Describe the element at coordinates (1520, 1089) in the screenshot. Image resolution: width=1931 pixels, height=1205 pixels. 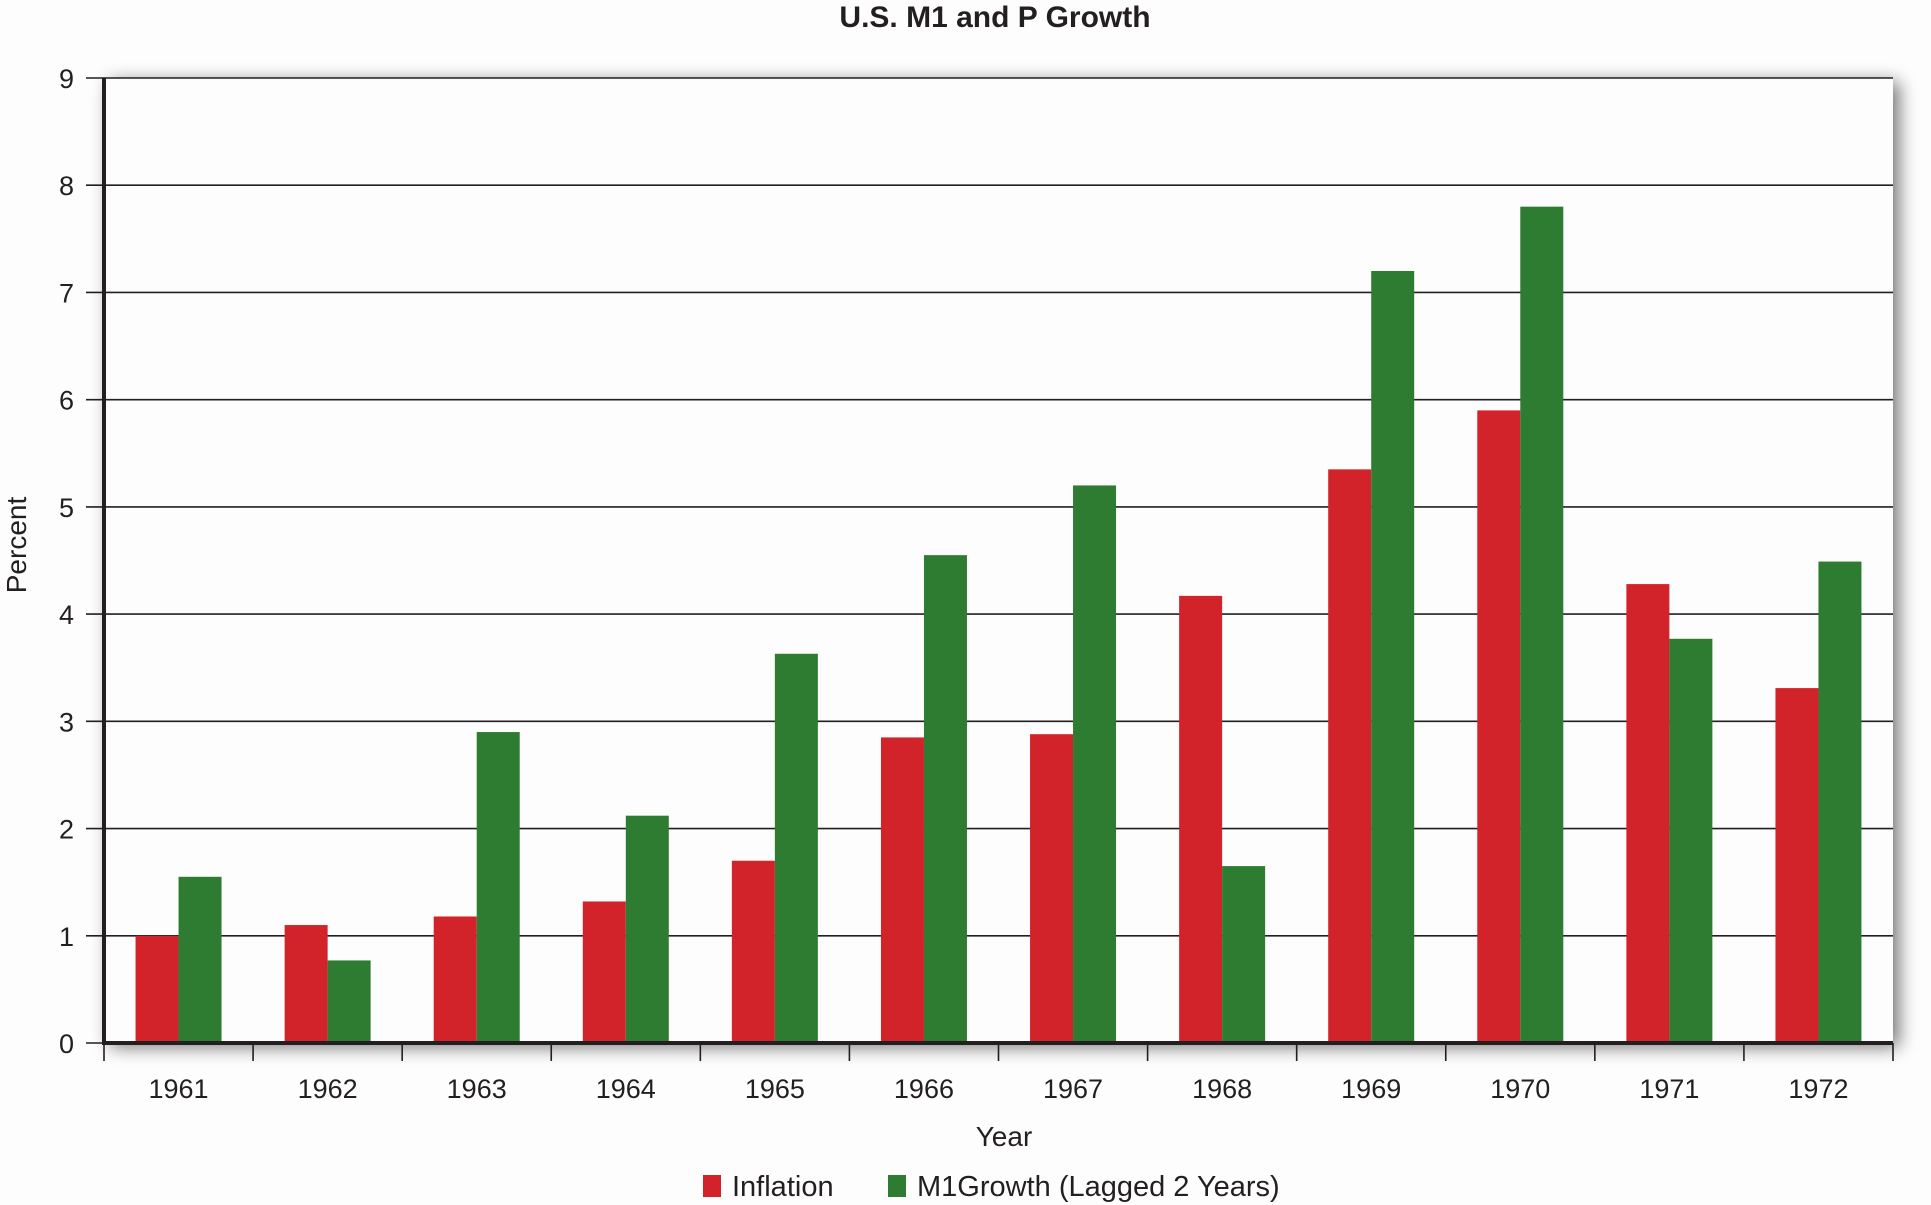
I see `x-tick-label: 1970` at that location.